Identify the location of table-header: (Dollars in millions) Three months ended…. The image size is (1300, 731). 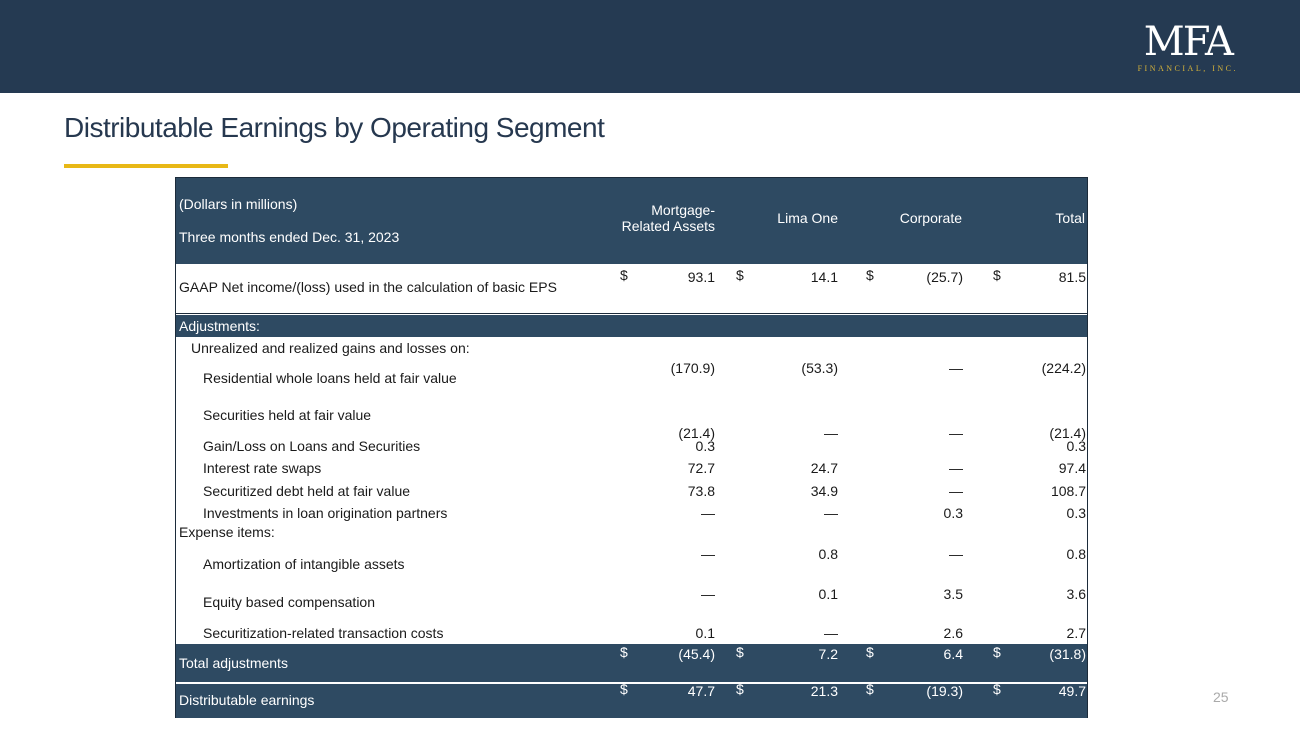
(631, 221).